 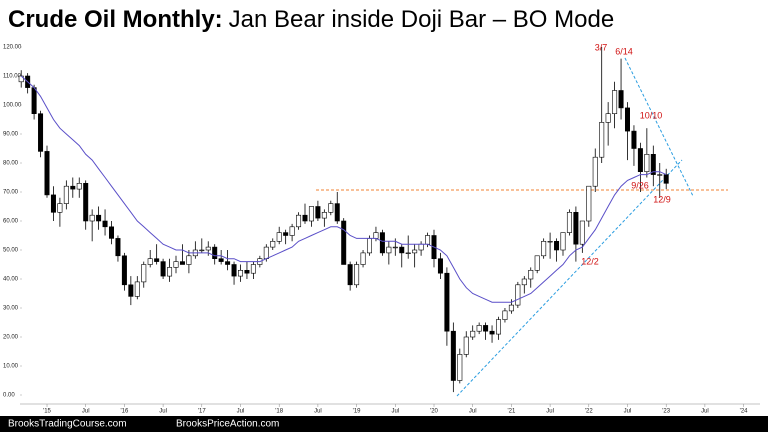 What do you see at coordinates (11, 338) in the screenshot?
I see `y-tick-label: 20.00` at bounding box center [11, 338].